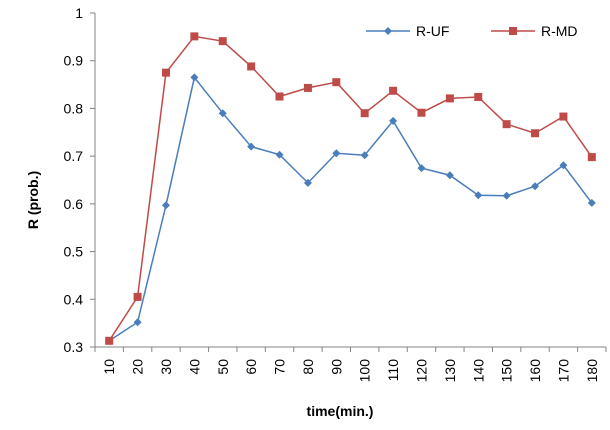 The image size is (610, 430). Describe the element at coordinates (563, 371) in the screenshot. I see `x-tick-label: 170` at that location.